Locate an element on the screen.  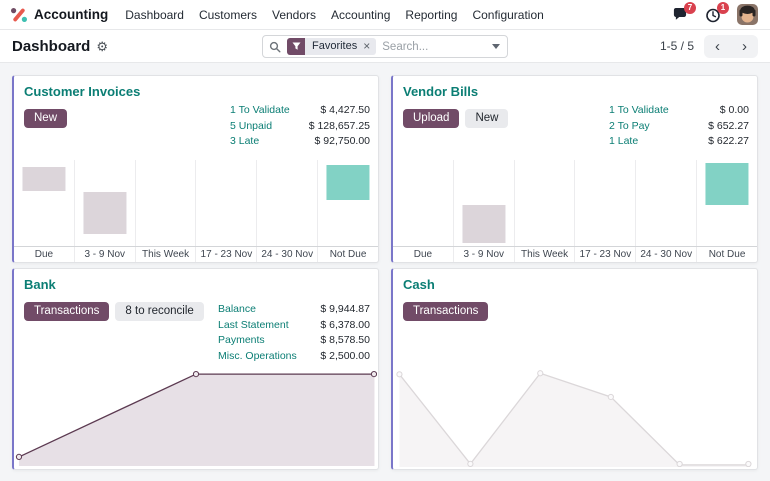
stat-value: $ 2,500.00 is located at coordinates (345, 355).